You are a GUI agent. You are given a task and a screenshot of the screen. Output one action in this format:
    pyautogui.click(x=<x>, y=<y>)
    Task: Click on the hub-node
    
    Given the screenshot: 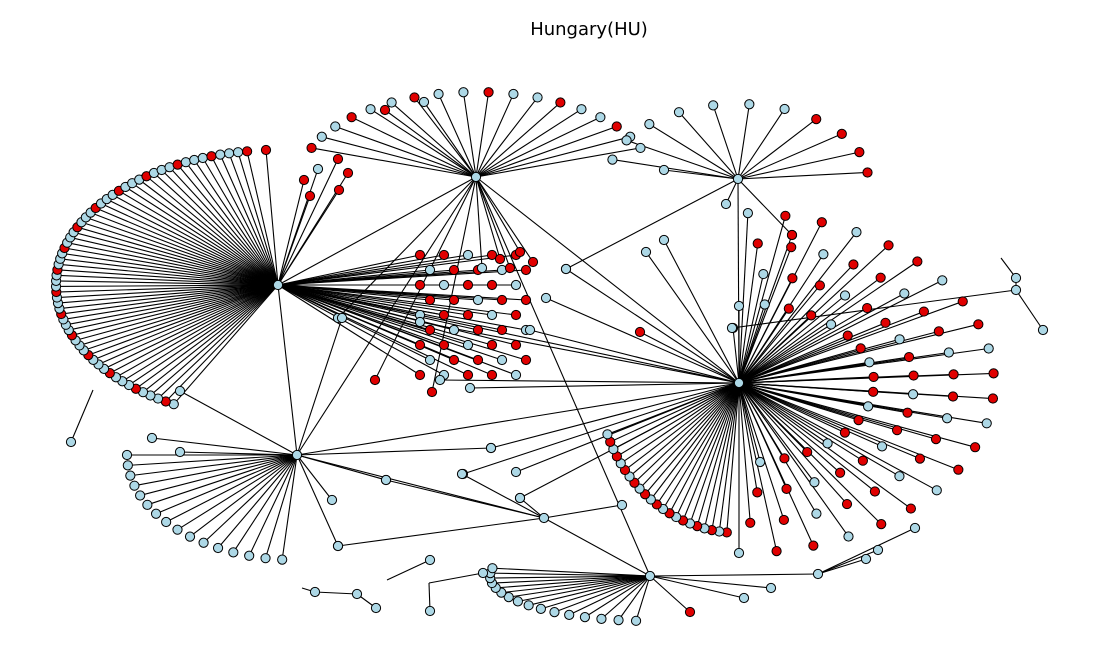 What is the action you would take?
    pyautogui.click(x=650, y=576)
    